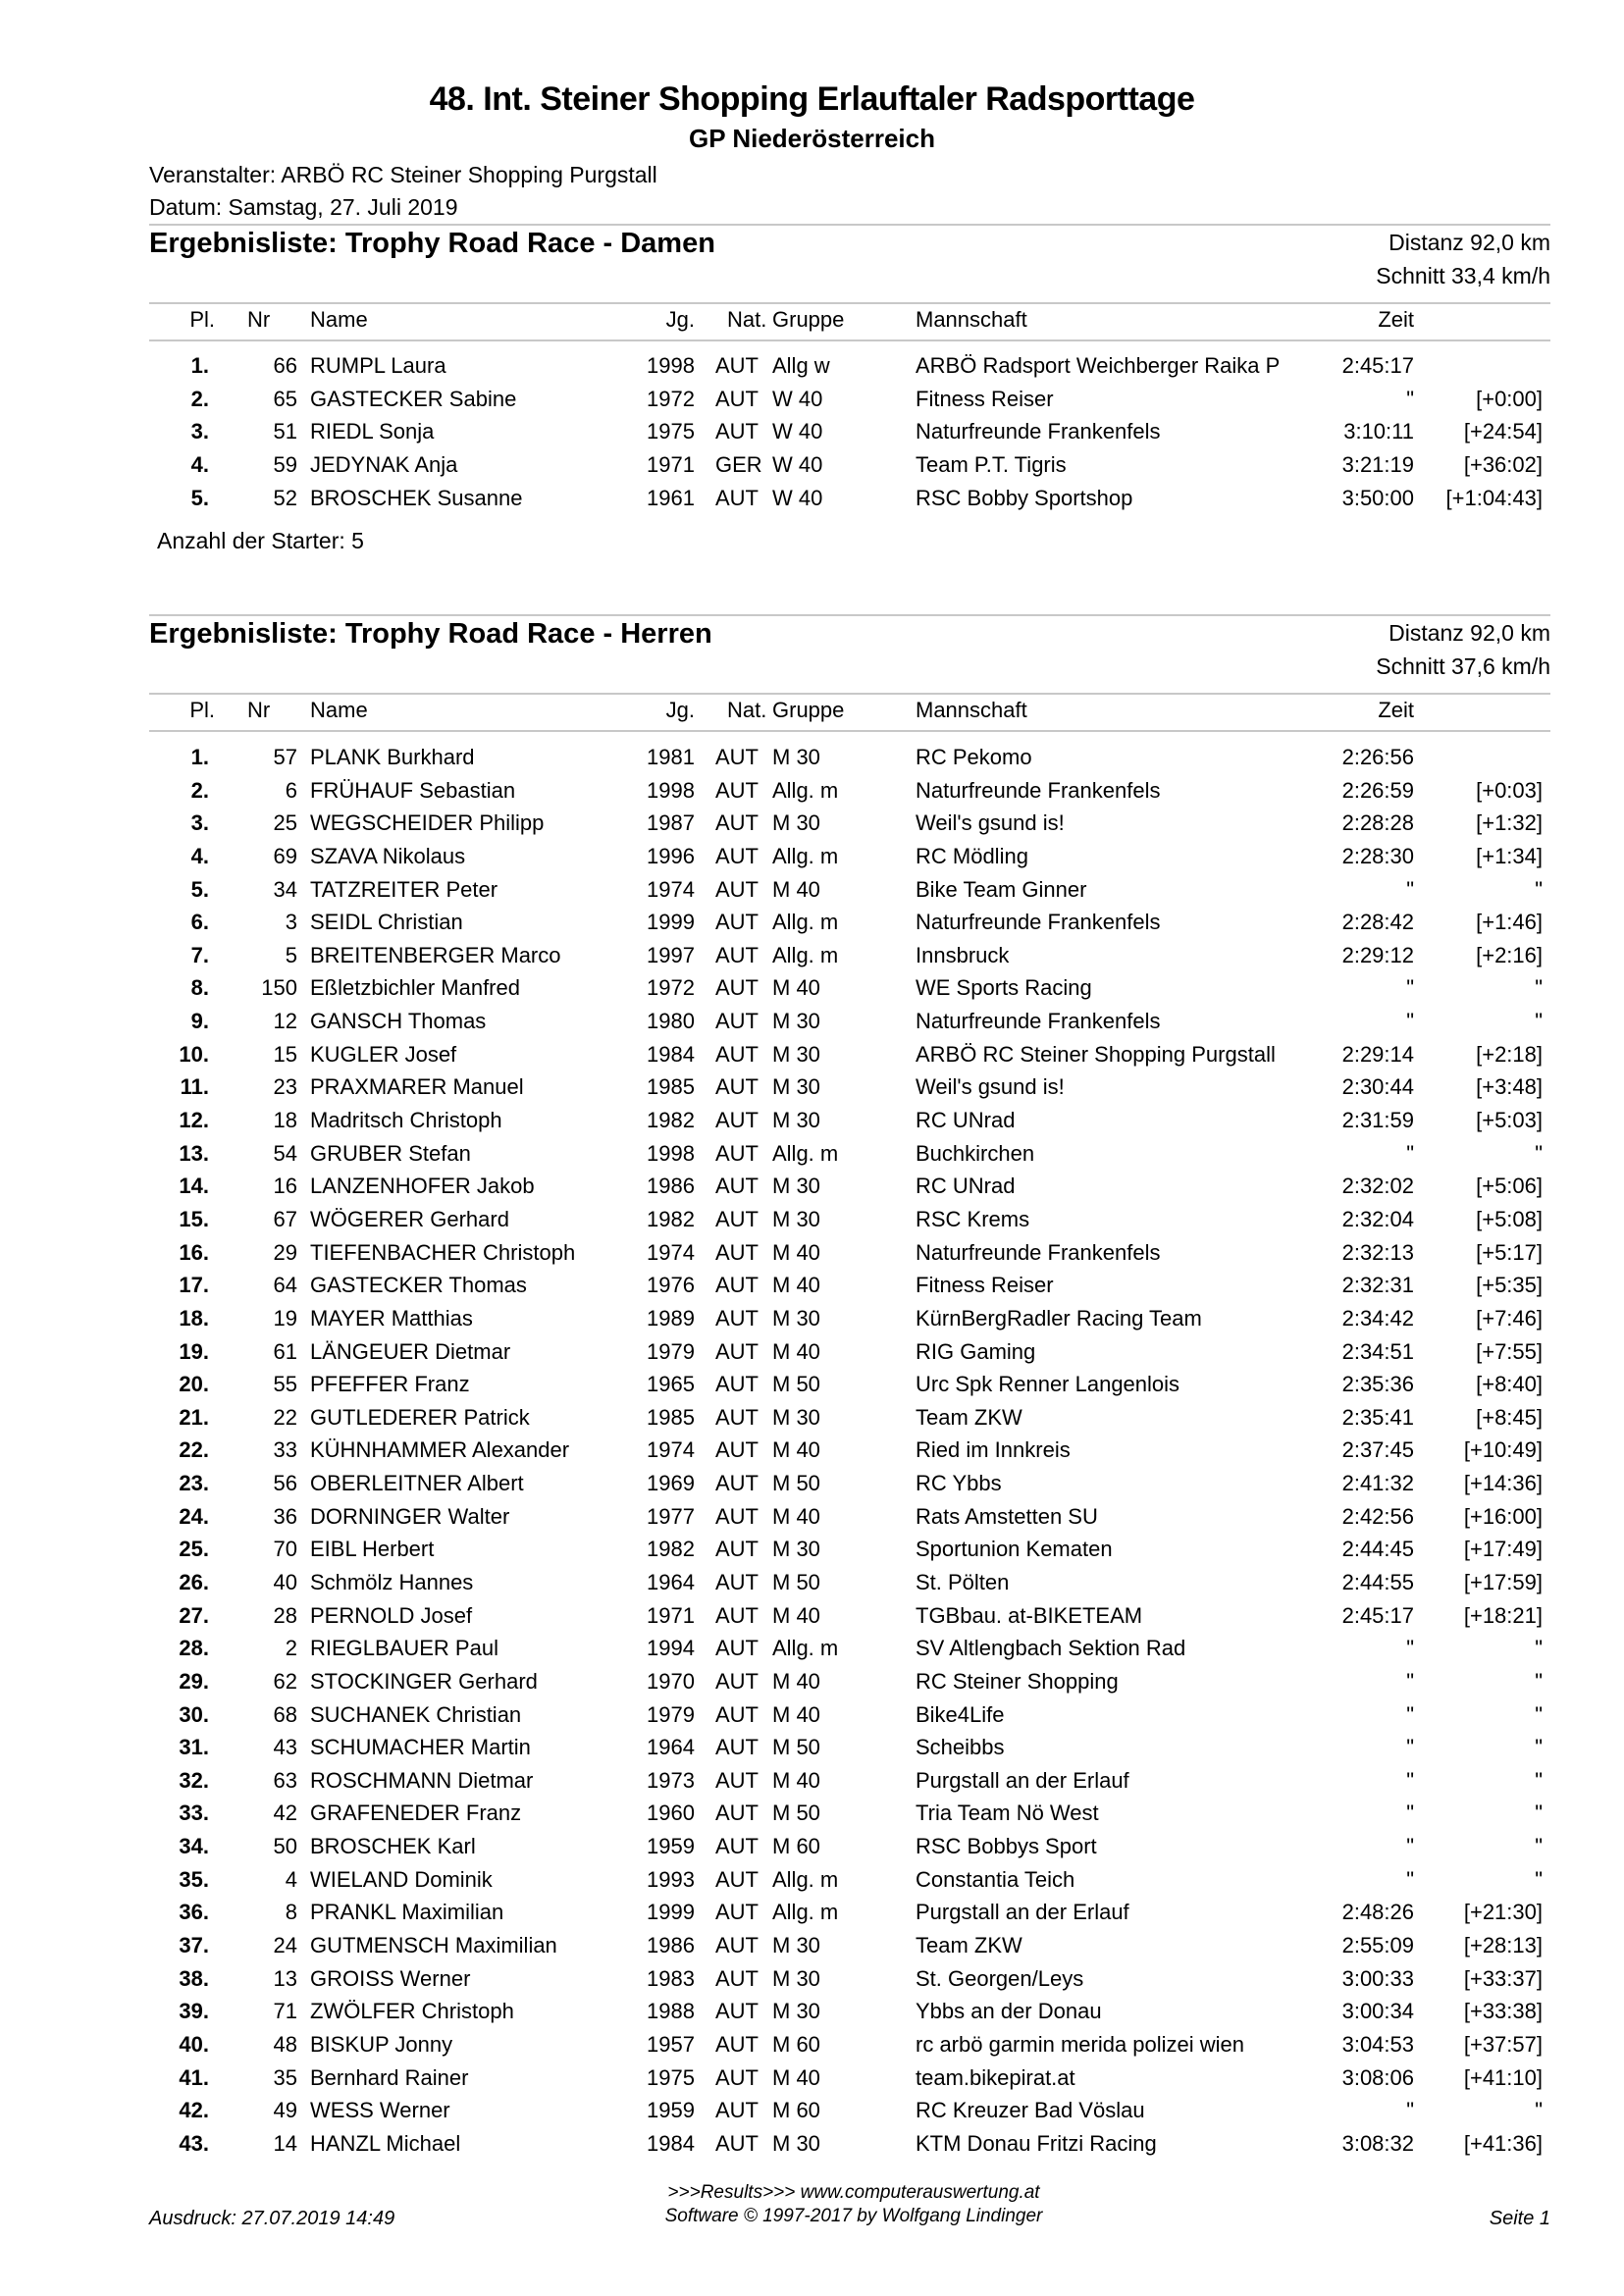  I want to click on gap: [+36:02], so click(1503, 464).